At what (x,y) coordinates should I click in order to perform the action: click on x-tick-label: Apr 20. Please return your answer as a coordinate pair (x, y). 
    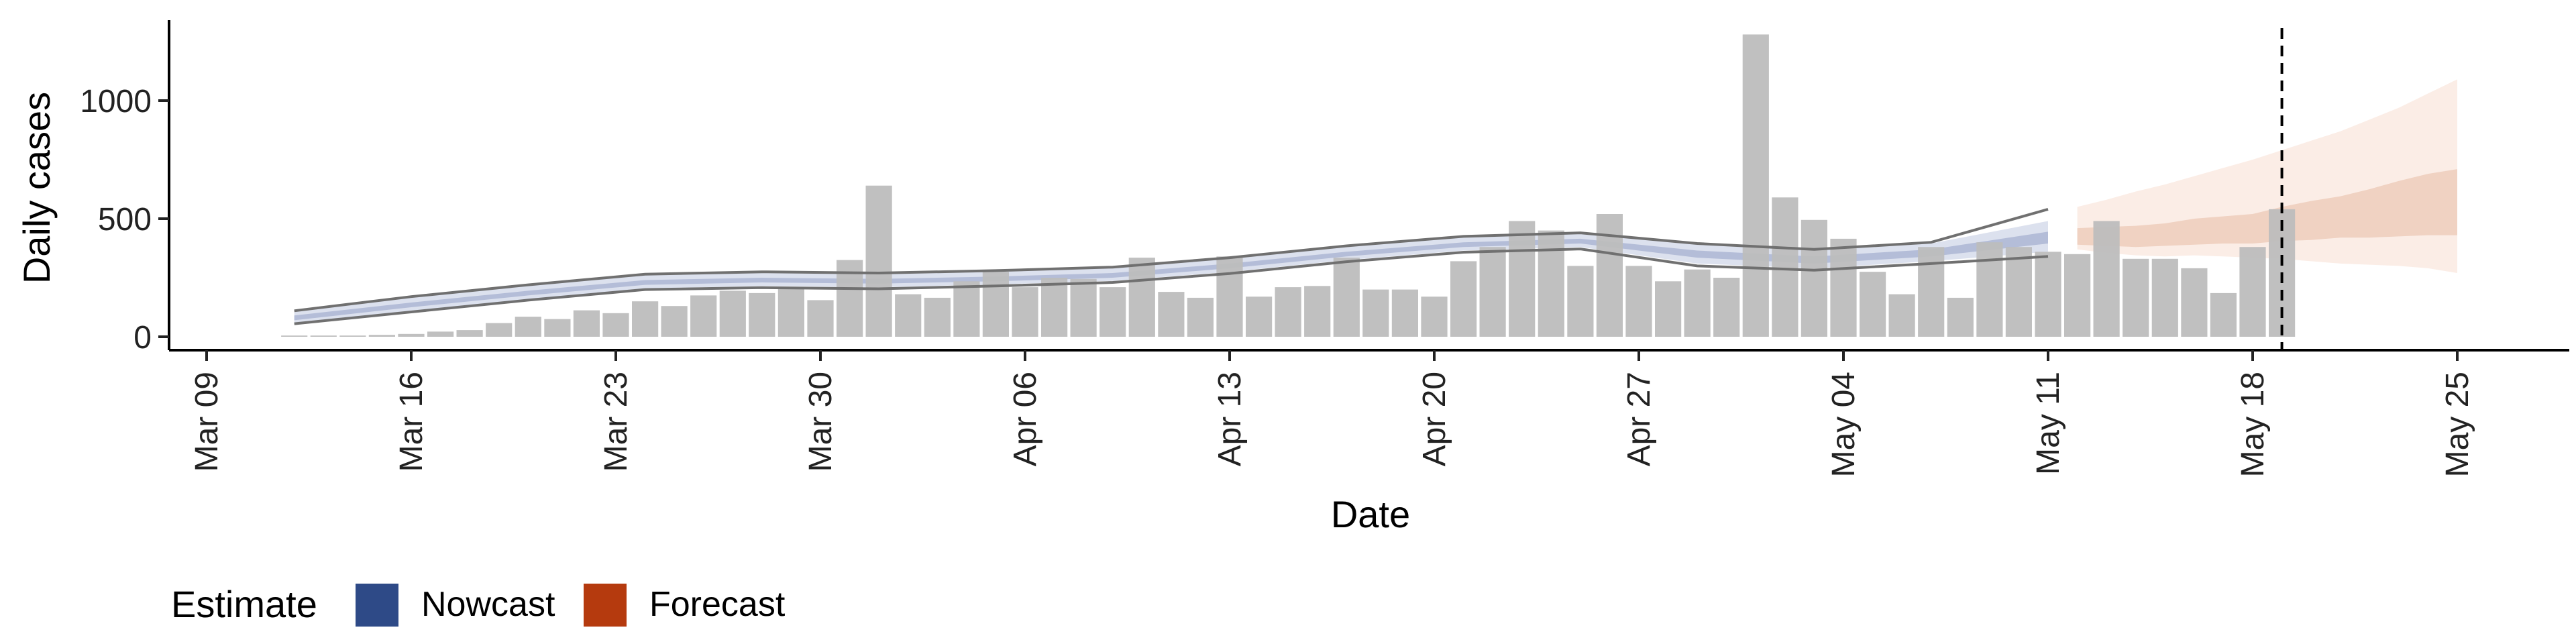
    Looking at the image, I should click on (1434, 419).